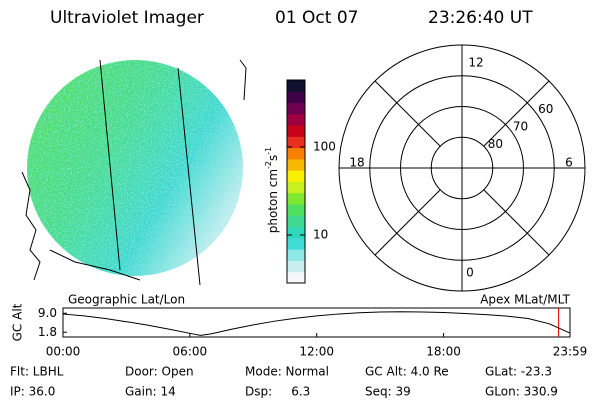 The image size is (600, 400). What do you see at coordinates (525, 300) in the screenshot?
I see `plot-title-right: Apex MLat/MLT` at bounding box center [525, 300].